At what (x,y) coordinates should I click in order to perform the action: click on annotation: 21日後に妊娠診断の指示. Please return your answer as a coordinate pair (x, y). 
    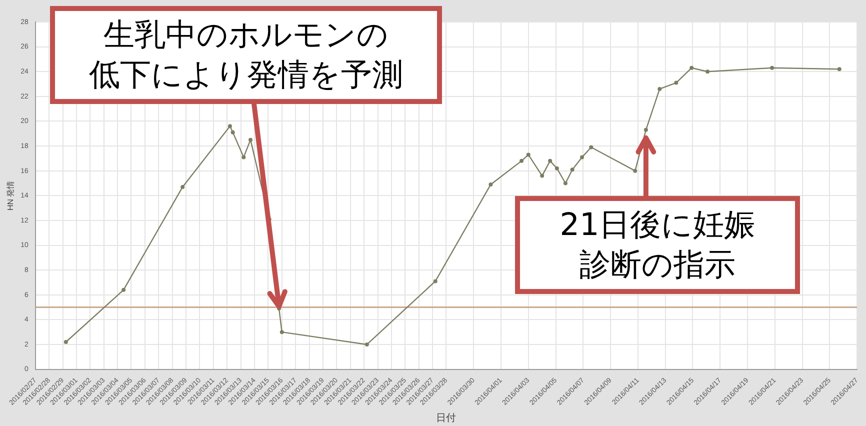
    Looking at the image, I should click on (657, 245).